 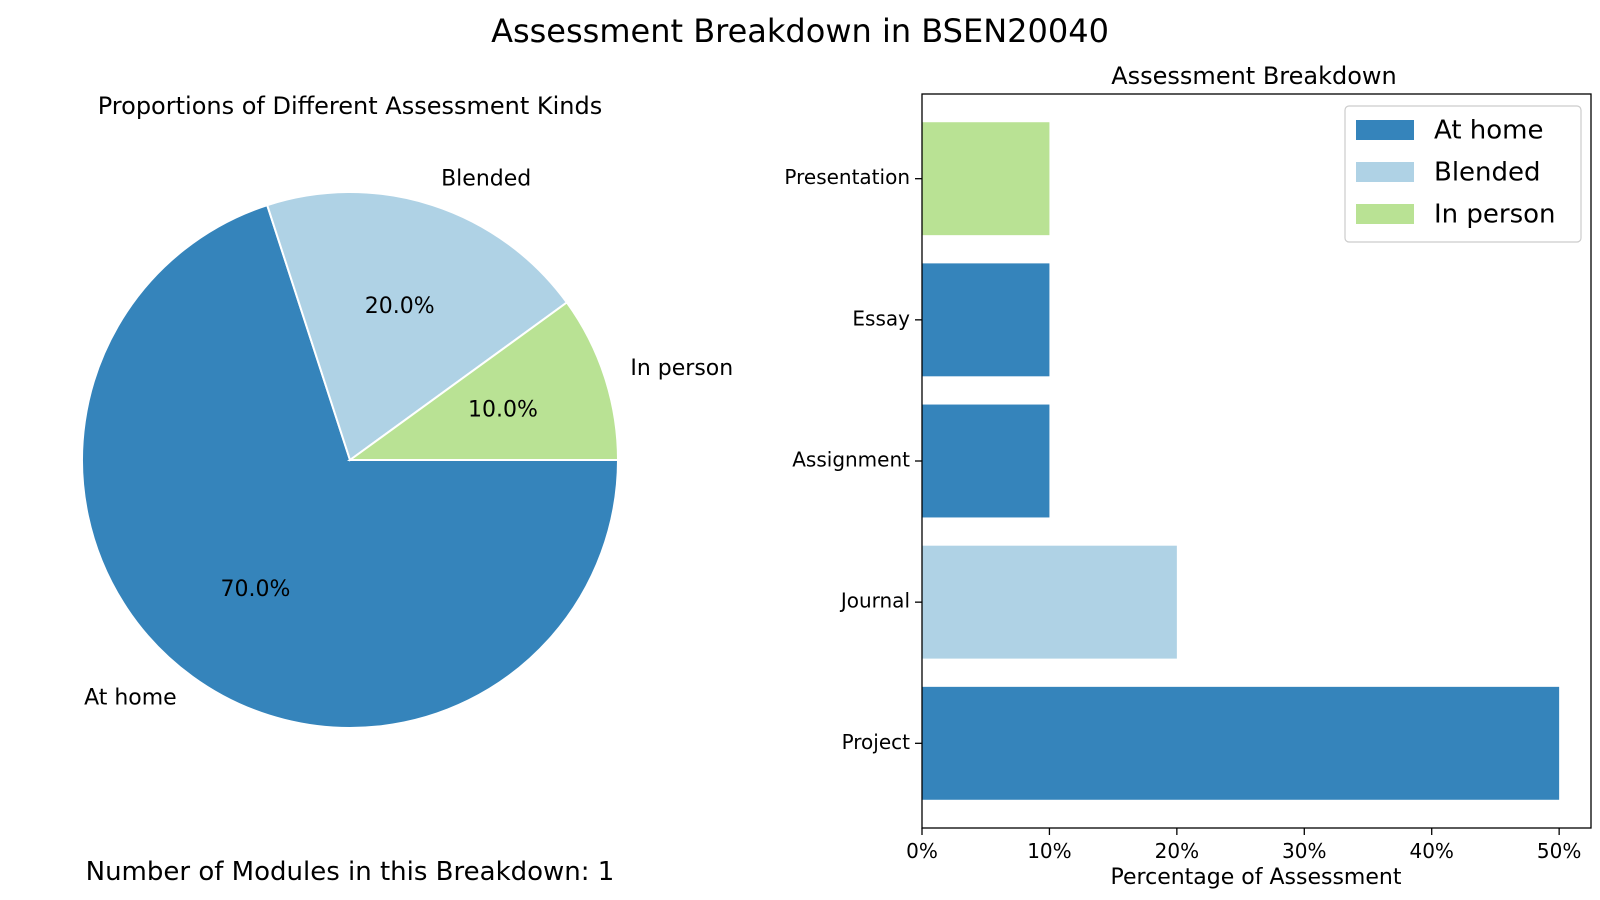 What do you see at coordinates (986, 320) in the screenshot?
I see `bar-essay` at bounding box center [986, 320].